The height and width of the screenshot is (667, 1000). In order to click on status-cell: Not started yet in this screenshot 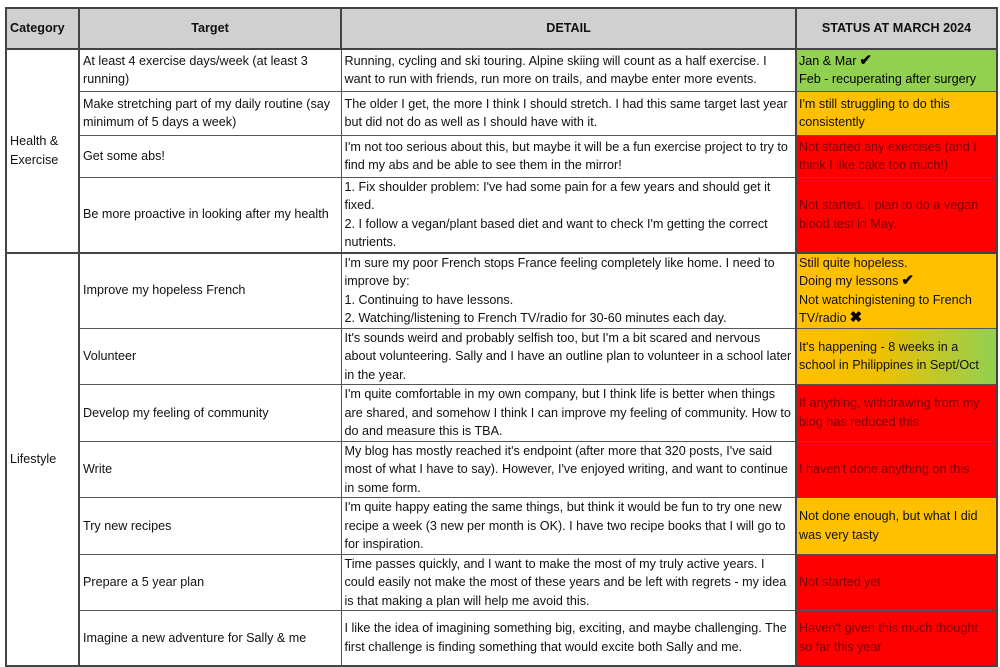, I will do `click(896, 582)`.